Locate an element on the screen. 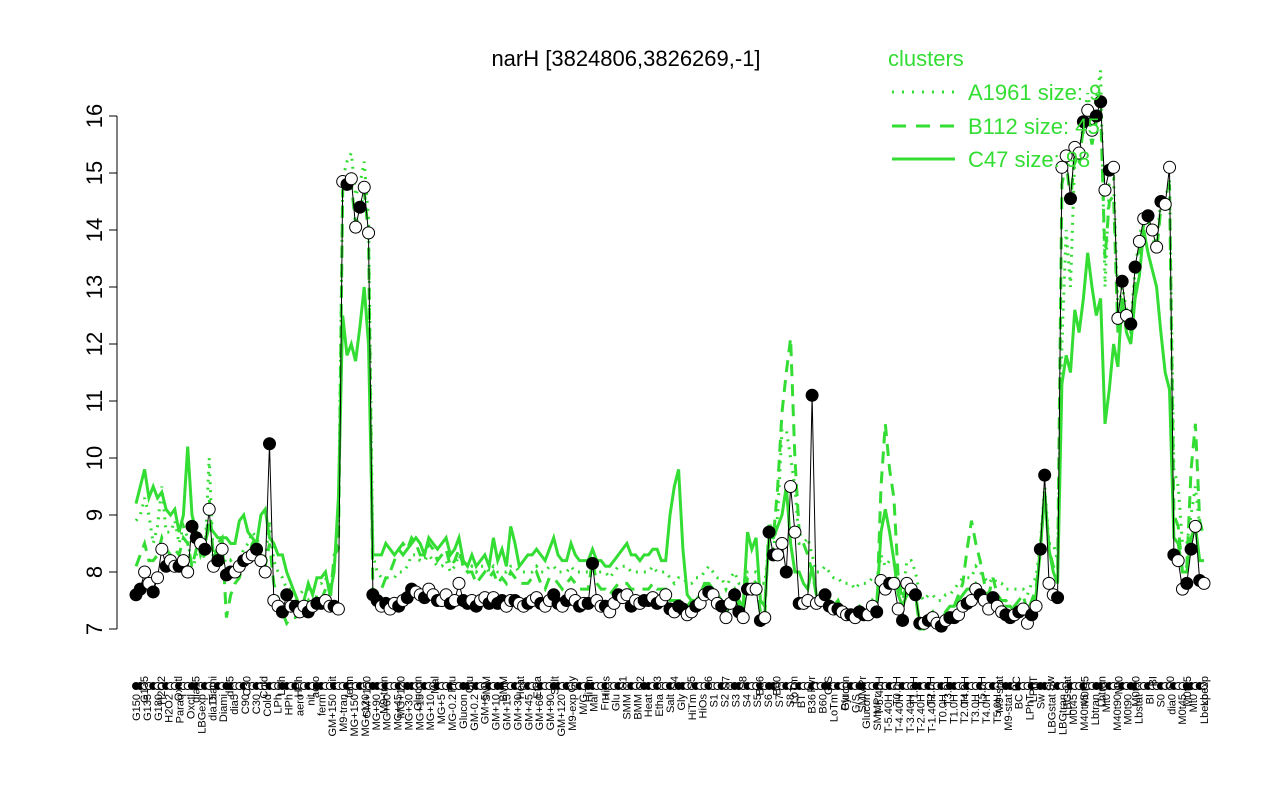 This screenshot has height=800, width=1280. x-tick-label: LoTm is located at coordinates (795, 690).